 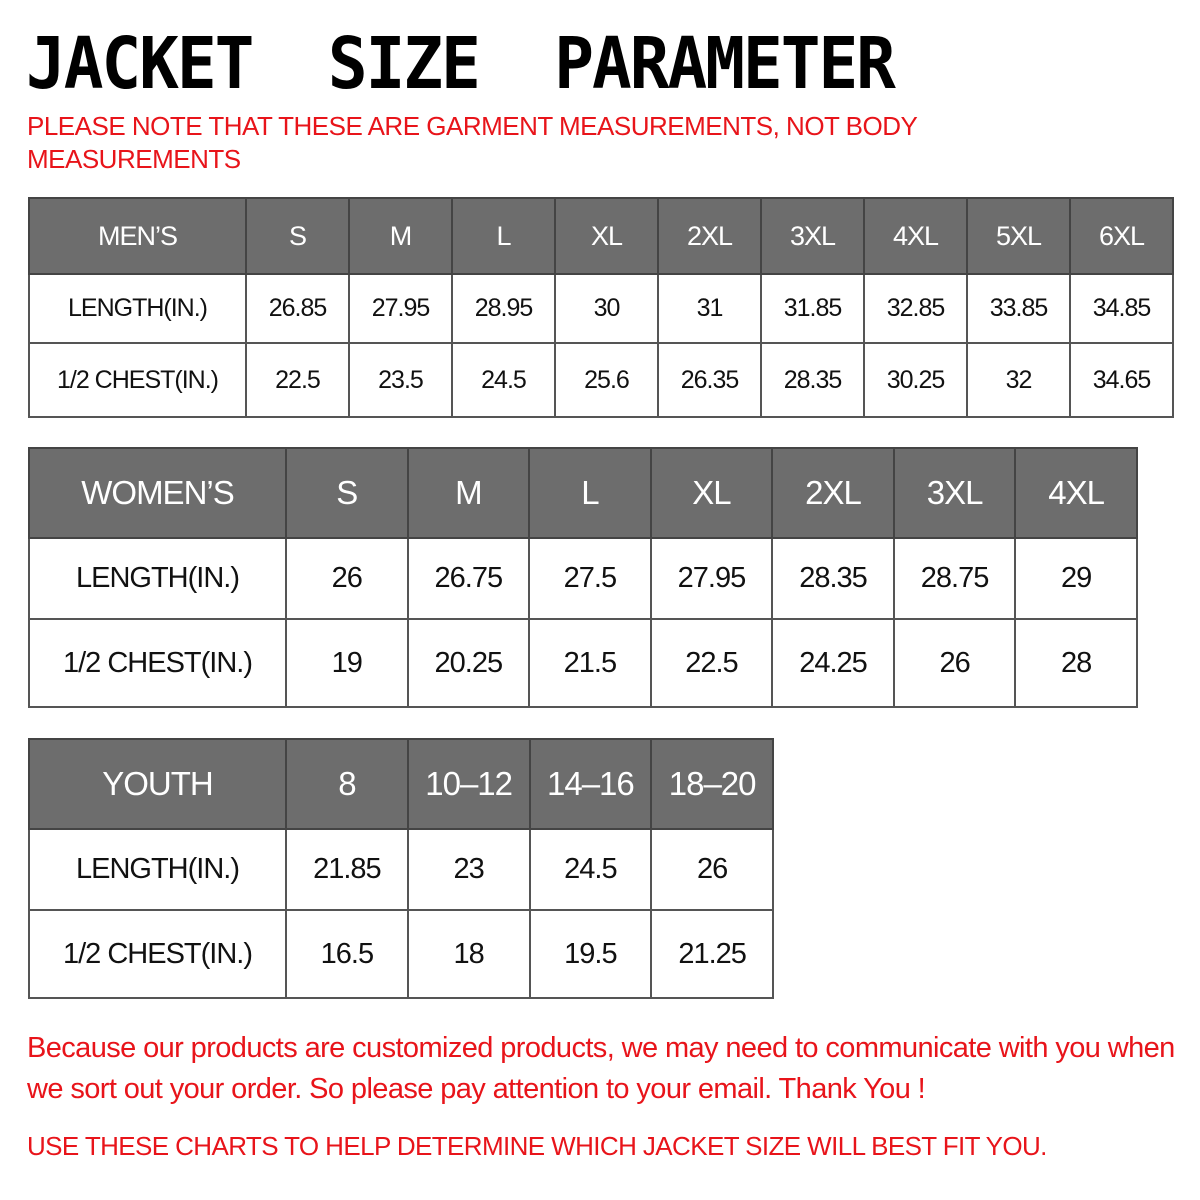 I want to click on measurement-cell: 16.5, so click(x=347, y=954).